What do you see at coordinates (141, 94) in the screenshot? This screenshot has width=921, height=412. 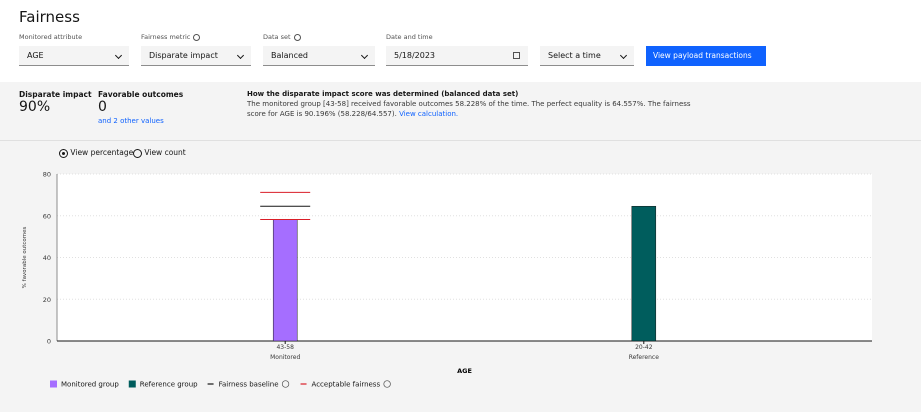 I see `outcomes-label: Favorable outcomes` at bounding box center [141, 94].